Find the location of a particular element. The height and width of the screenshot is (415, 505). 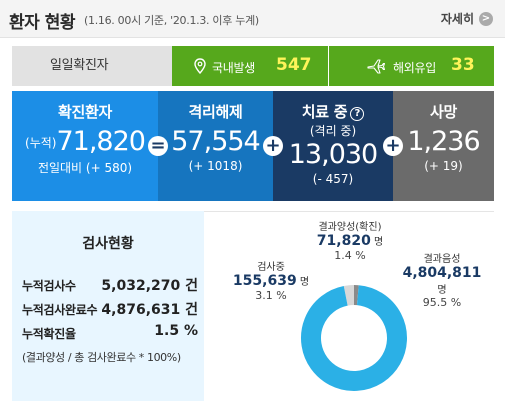

released-box: 격리해제 57,554 (+ 1018) is located at coordinates (215, 146).